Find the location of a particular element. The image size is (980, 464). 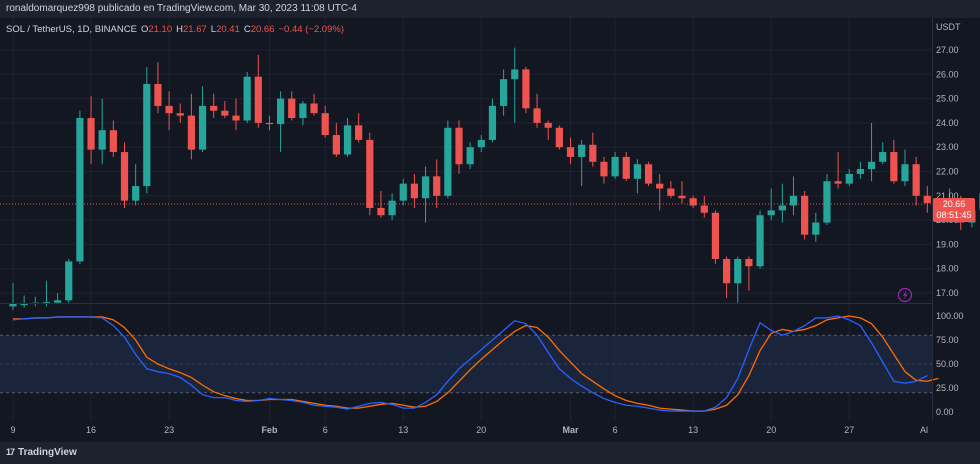

price-tick-label: 24.00 is located at coordinates (947, 123).